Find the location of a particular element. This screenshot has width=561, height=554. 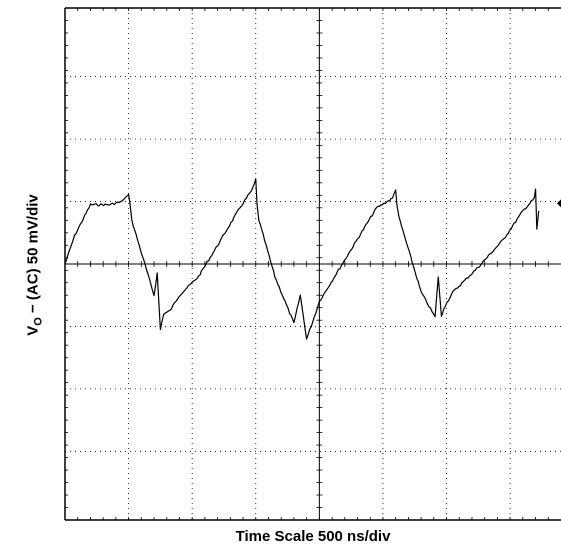

trigger-marker-arrow is located at coordinates (559, 203).